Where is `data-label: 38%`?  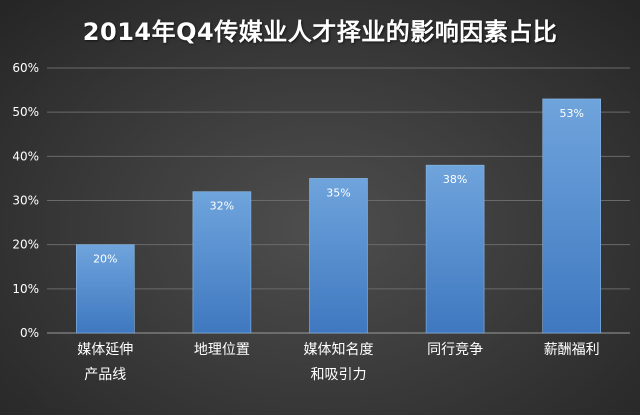
data-label: 38% is located at coordinates (455, 179).